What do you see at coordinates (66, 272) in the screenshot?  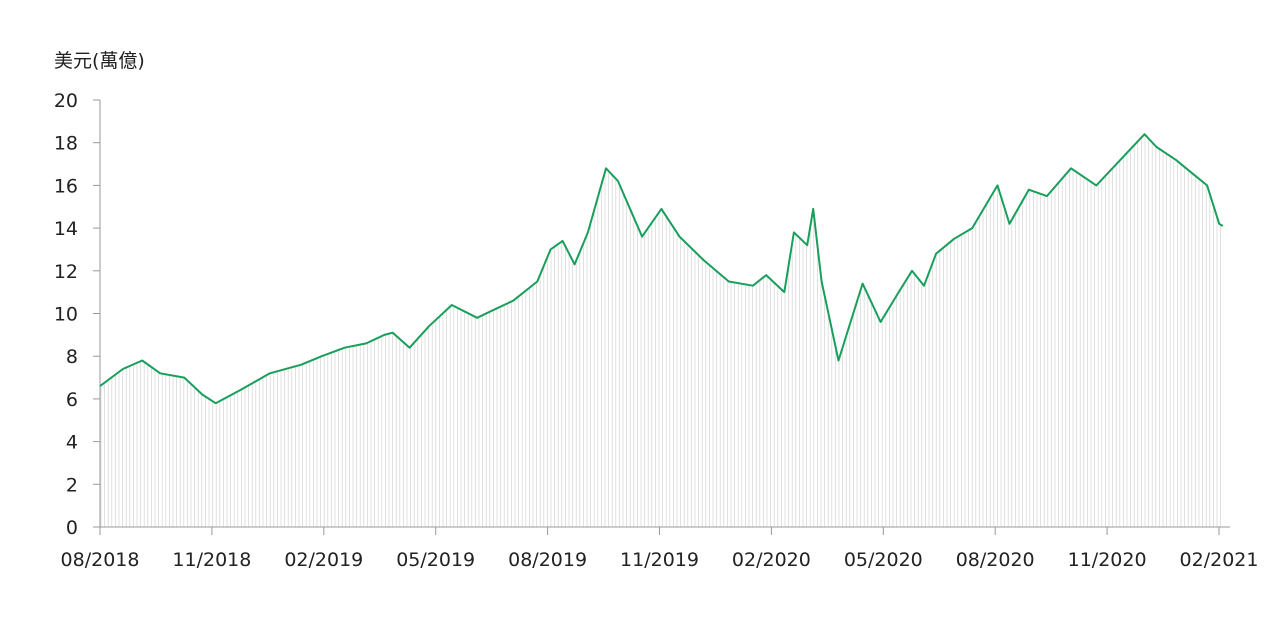 I see `y-tick-label: 12` at bounding box center [66, 272].